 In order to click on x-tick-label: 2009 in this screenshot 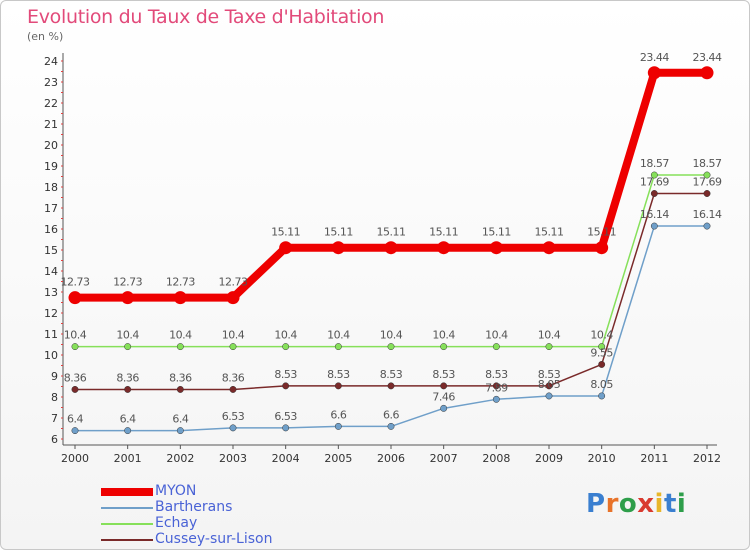, I will do `click(549, 458)`.